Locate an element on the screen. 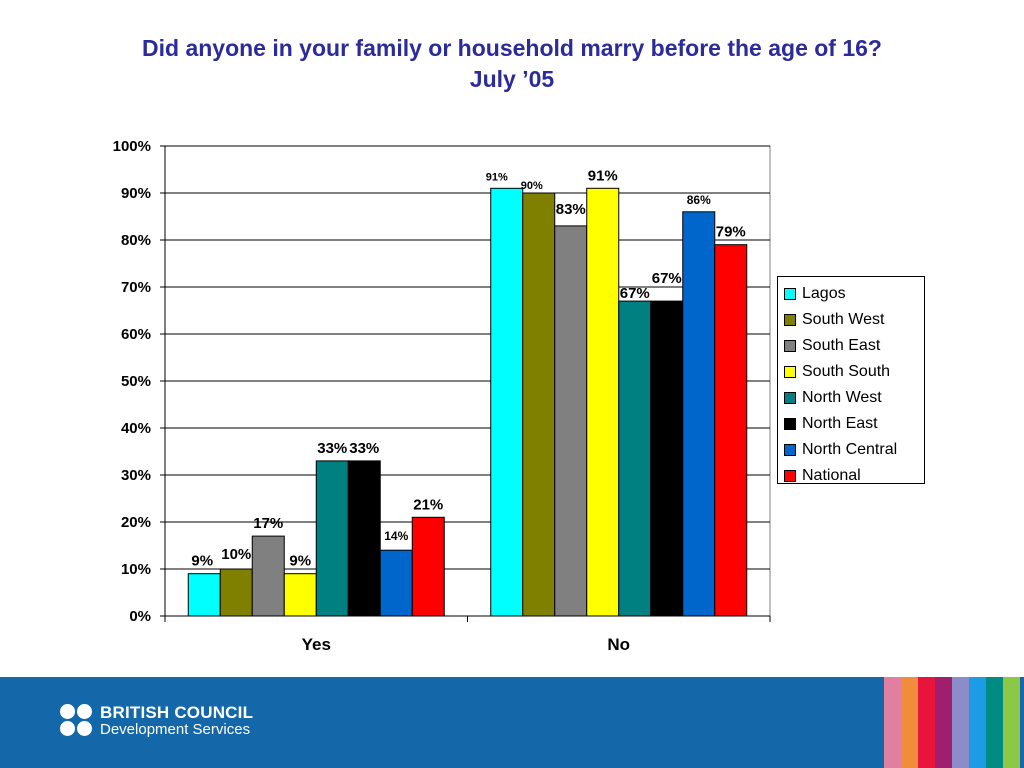 The image size is (1024, 768). footer-bar is located at coordinates (512, 722).